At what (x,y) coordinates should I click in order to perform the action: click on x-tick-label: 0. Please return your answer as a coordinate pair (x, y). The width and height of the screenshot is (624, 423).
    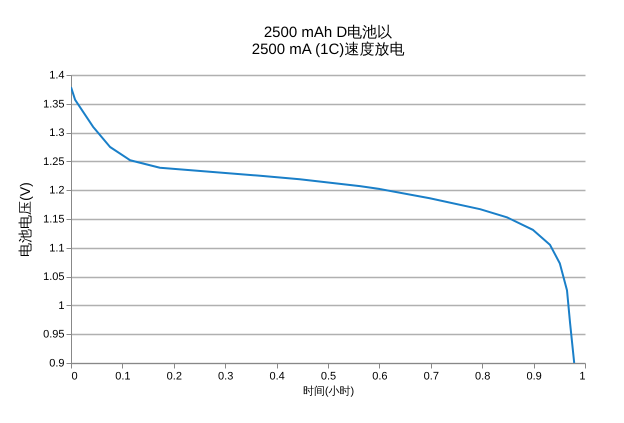
    Looking at the image, I should click on (75, 376).